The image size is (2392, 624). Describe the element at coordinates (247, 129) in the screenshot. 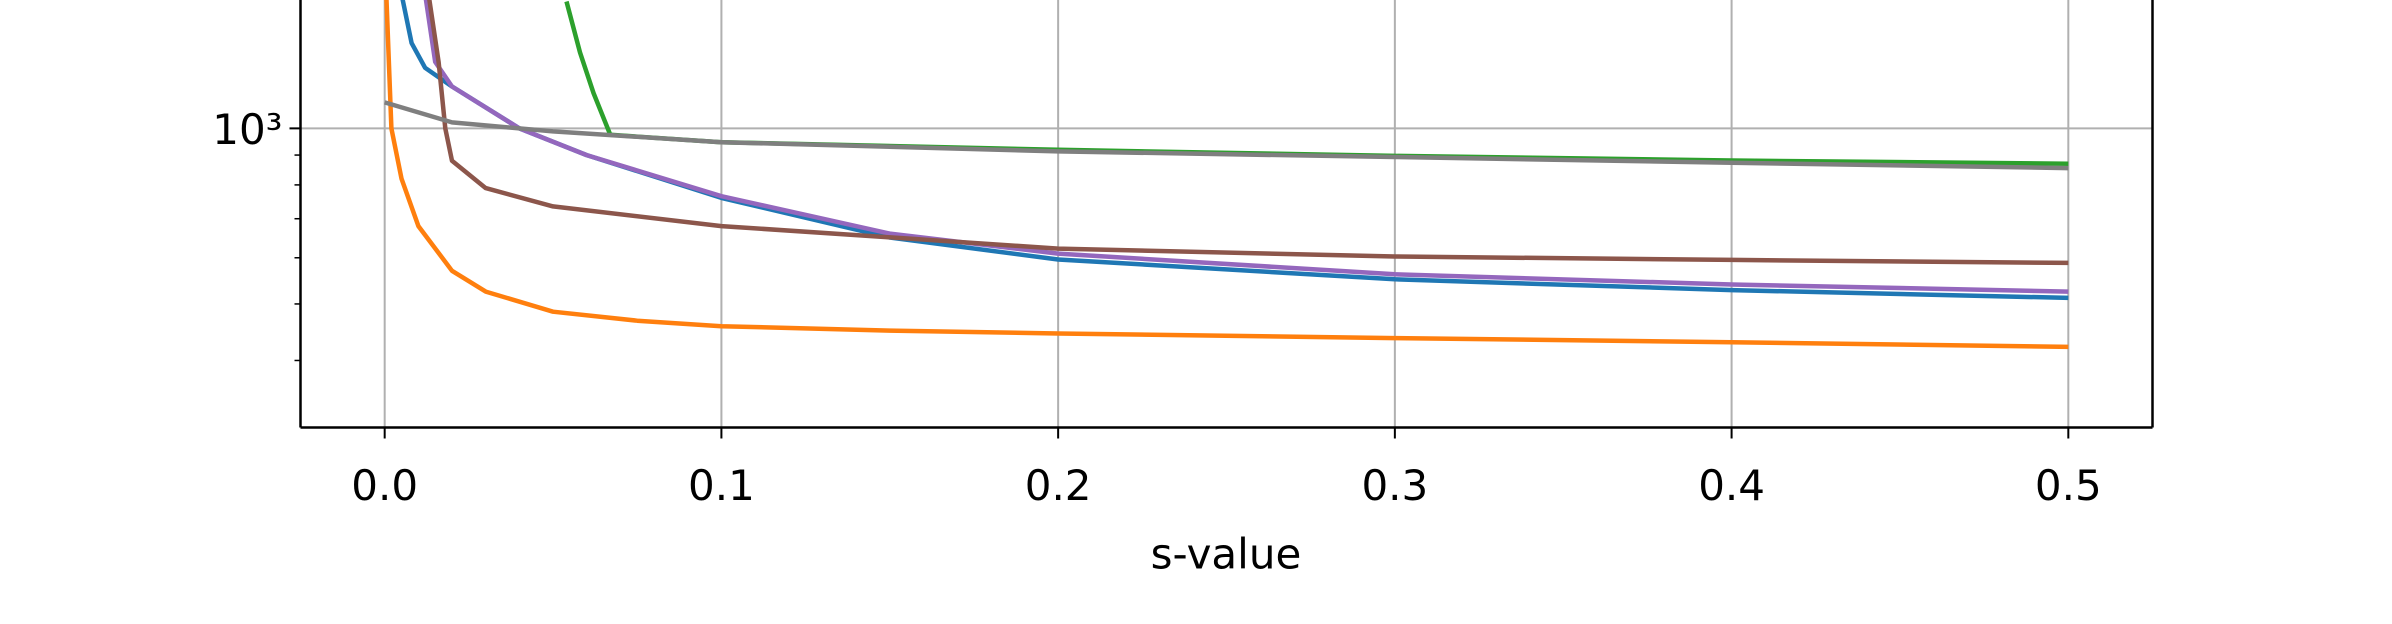

I see `y-tick-label: 10³` at that location.